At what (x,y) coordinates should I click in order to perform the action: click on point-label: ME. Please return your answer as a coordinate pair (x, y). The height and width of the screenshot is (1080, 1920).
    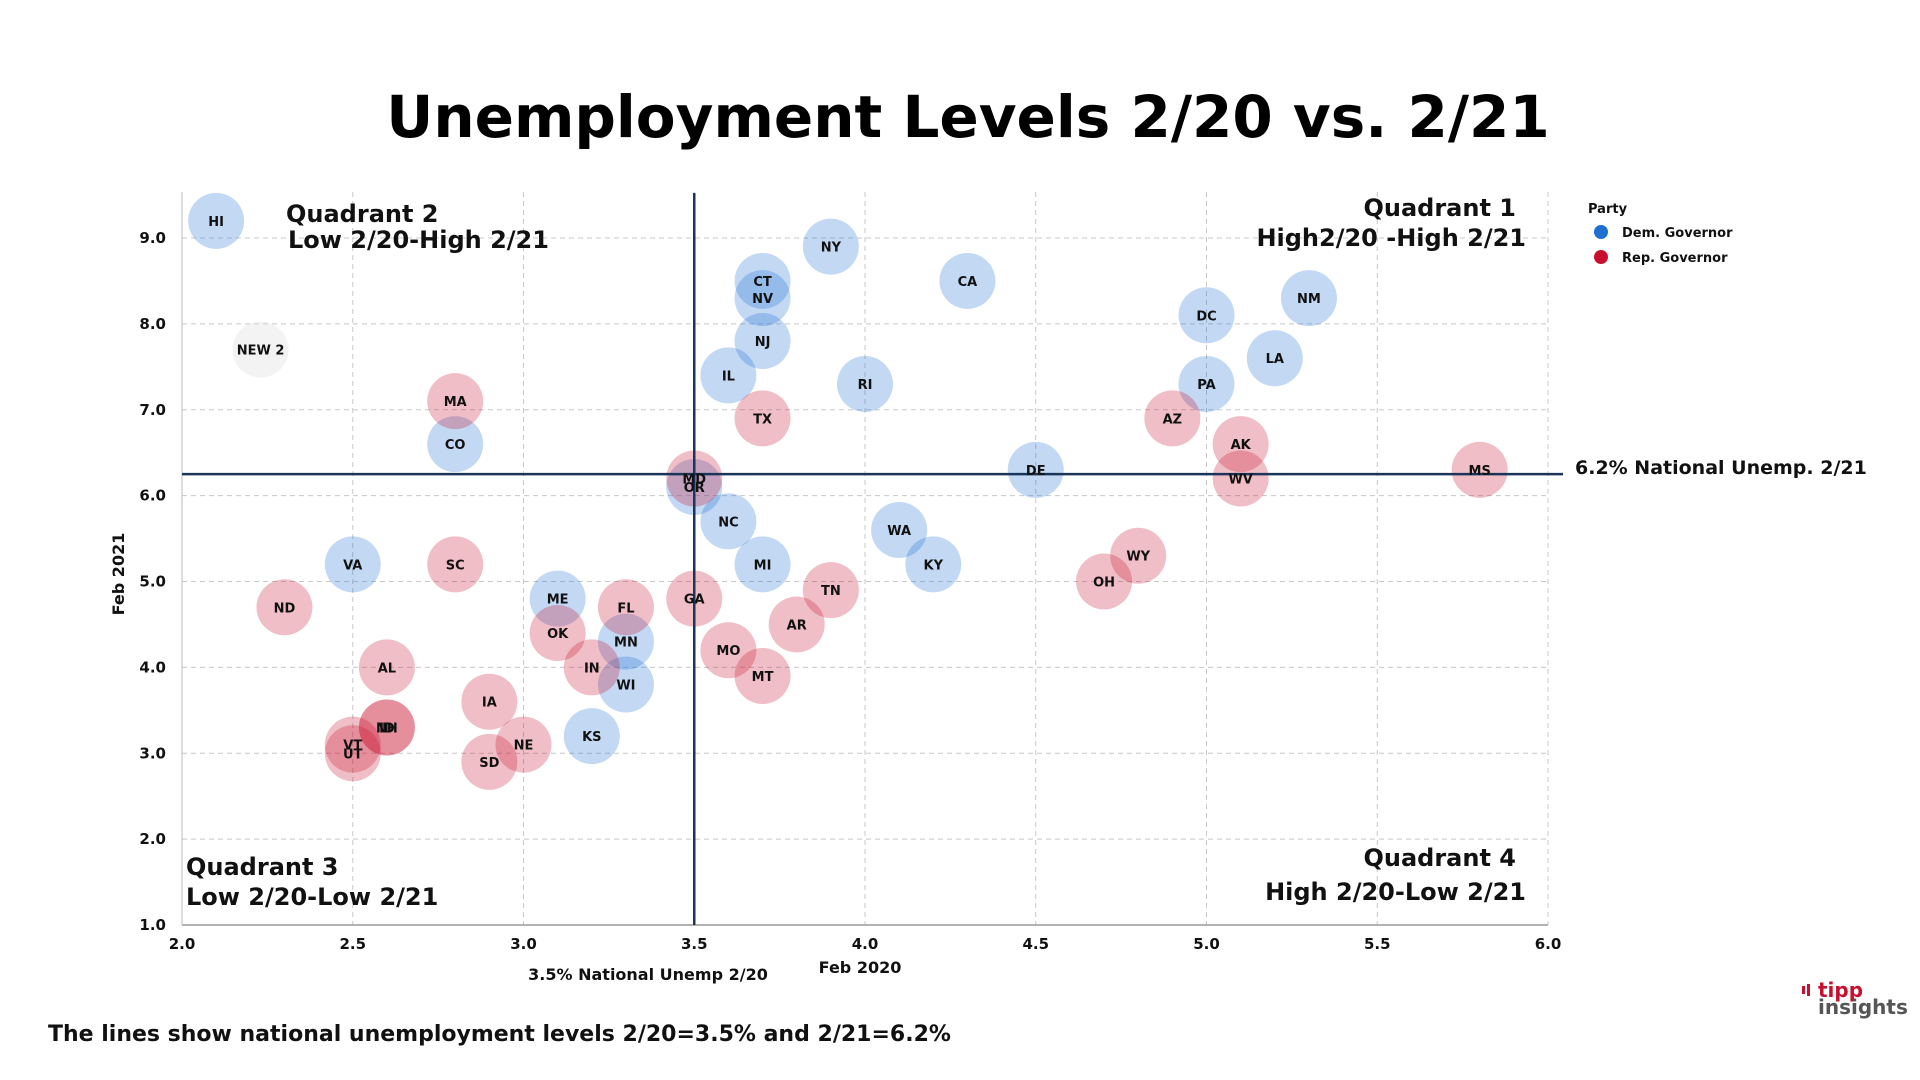
    Looking at the image, I should click on (558, 600).